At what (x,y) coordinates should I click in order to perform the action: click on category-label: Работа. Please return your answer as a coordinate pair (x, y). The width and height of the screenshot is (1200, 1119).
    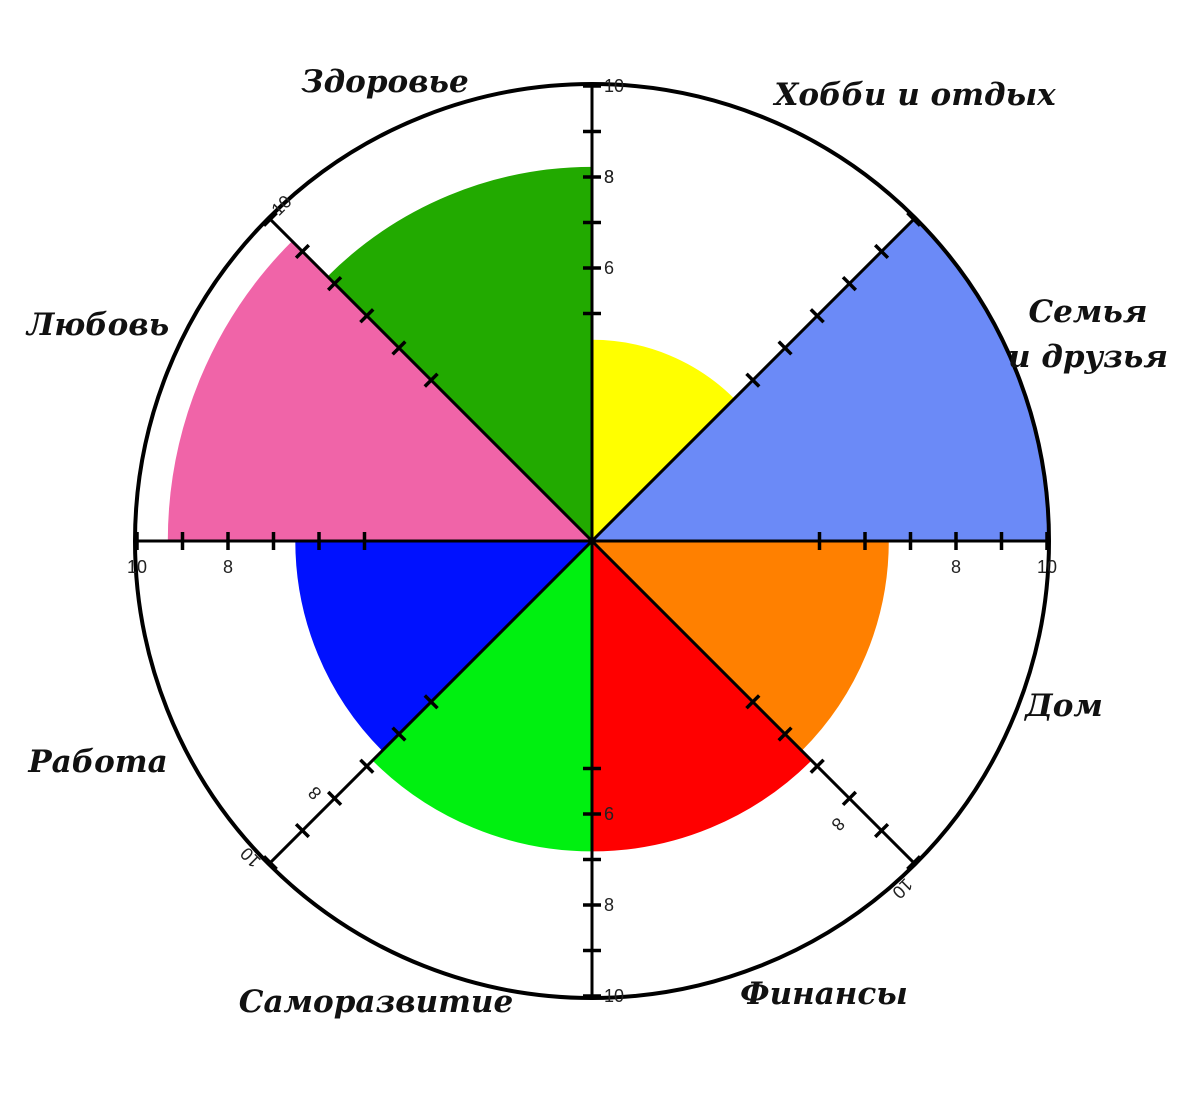
    Looking at the image, I should click on (97, 762).